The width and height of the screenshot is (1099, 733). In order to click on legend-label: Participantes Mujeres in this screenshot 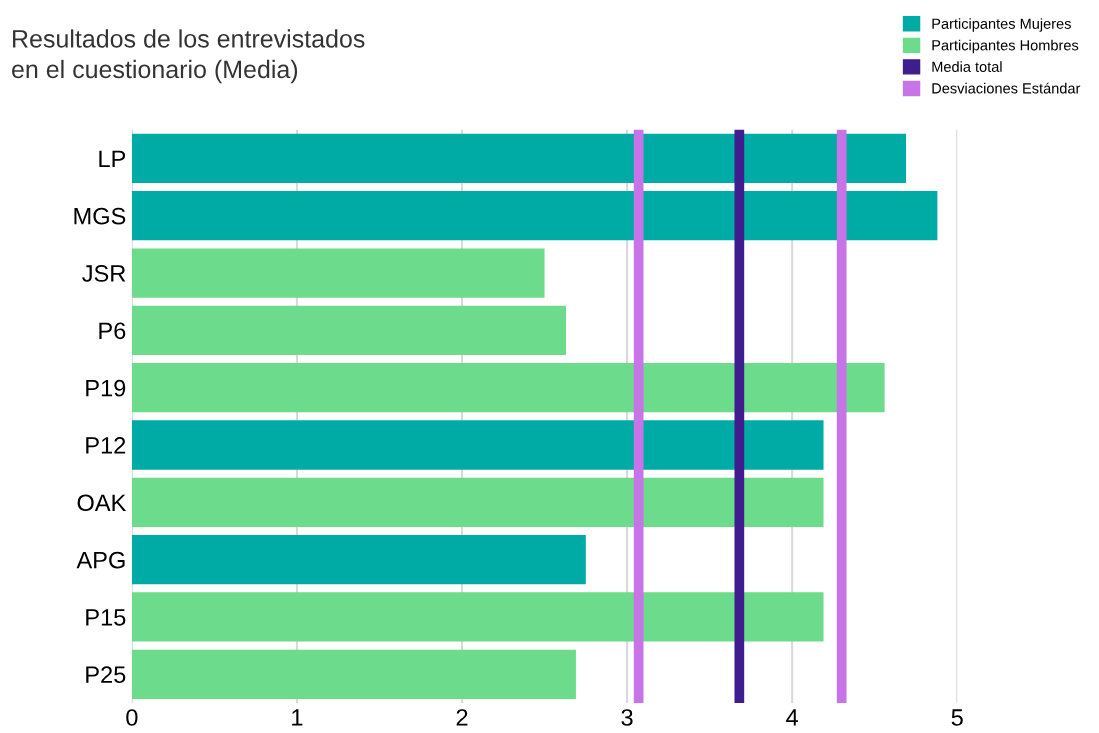, I will do `click(1001, 25)`.